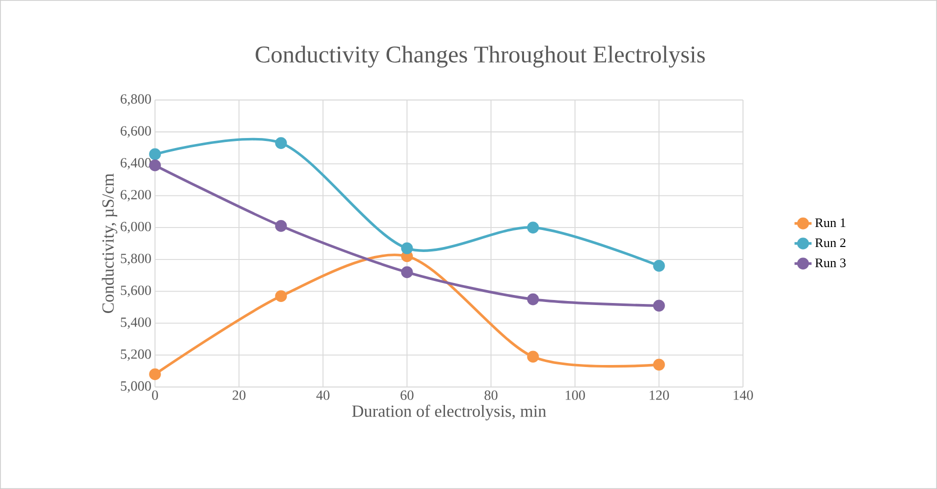 The image size is (937, 489). Describe the element at coordinates (135, 355) in the screenshot. I see `y-tick-label: 5,200` at that location.